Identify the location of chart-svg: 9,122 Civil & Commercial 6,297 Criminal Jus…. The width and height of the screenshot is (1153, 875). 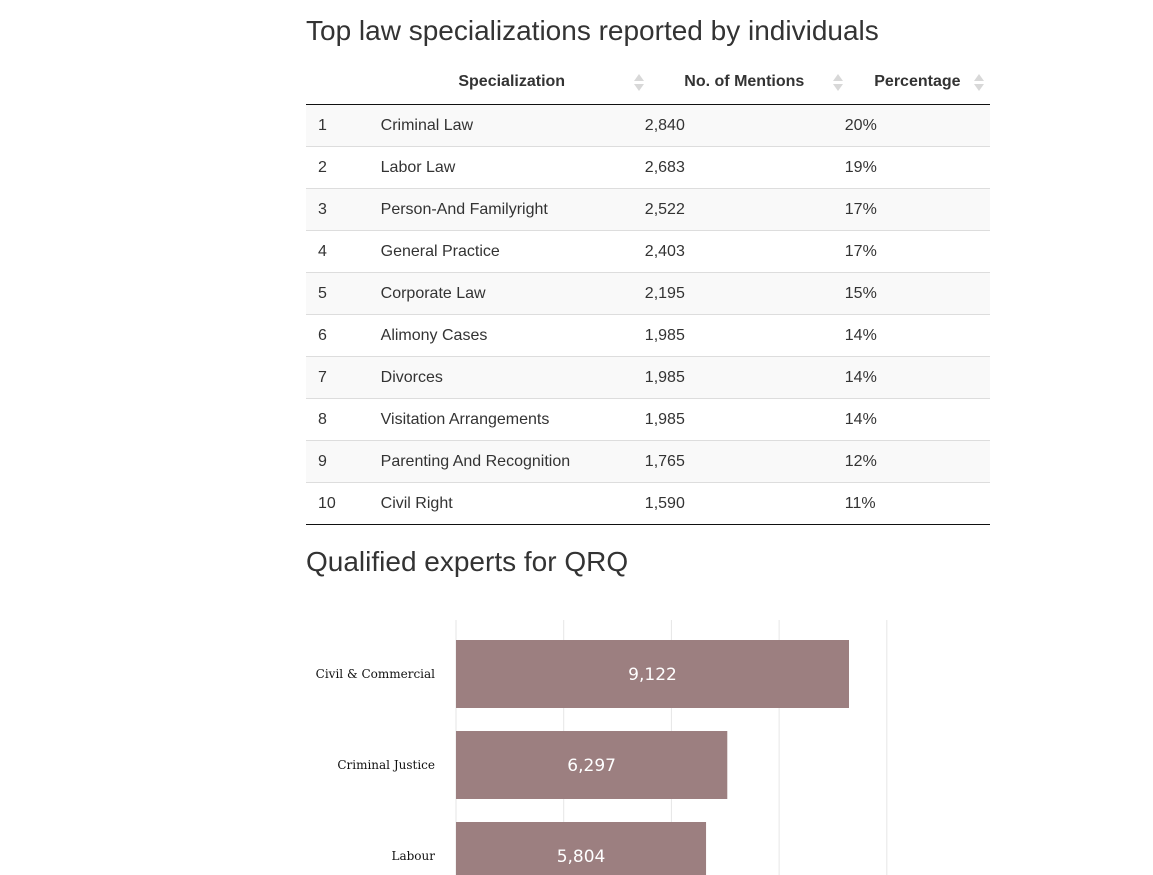
(602, 747).